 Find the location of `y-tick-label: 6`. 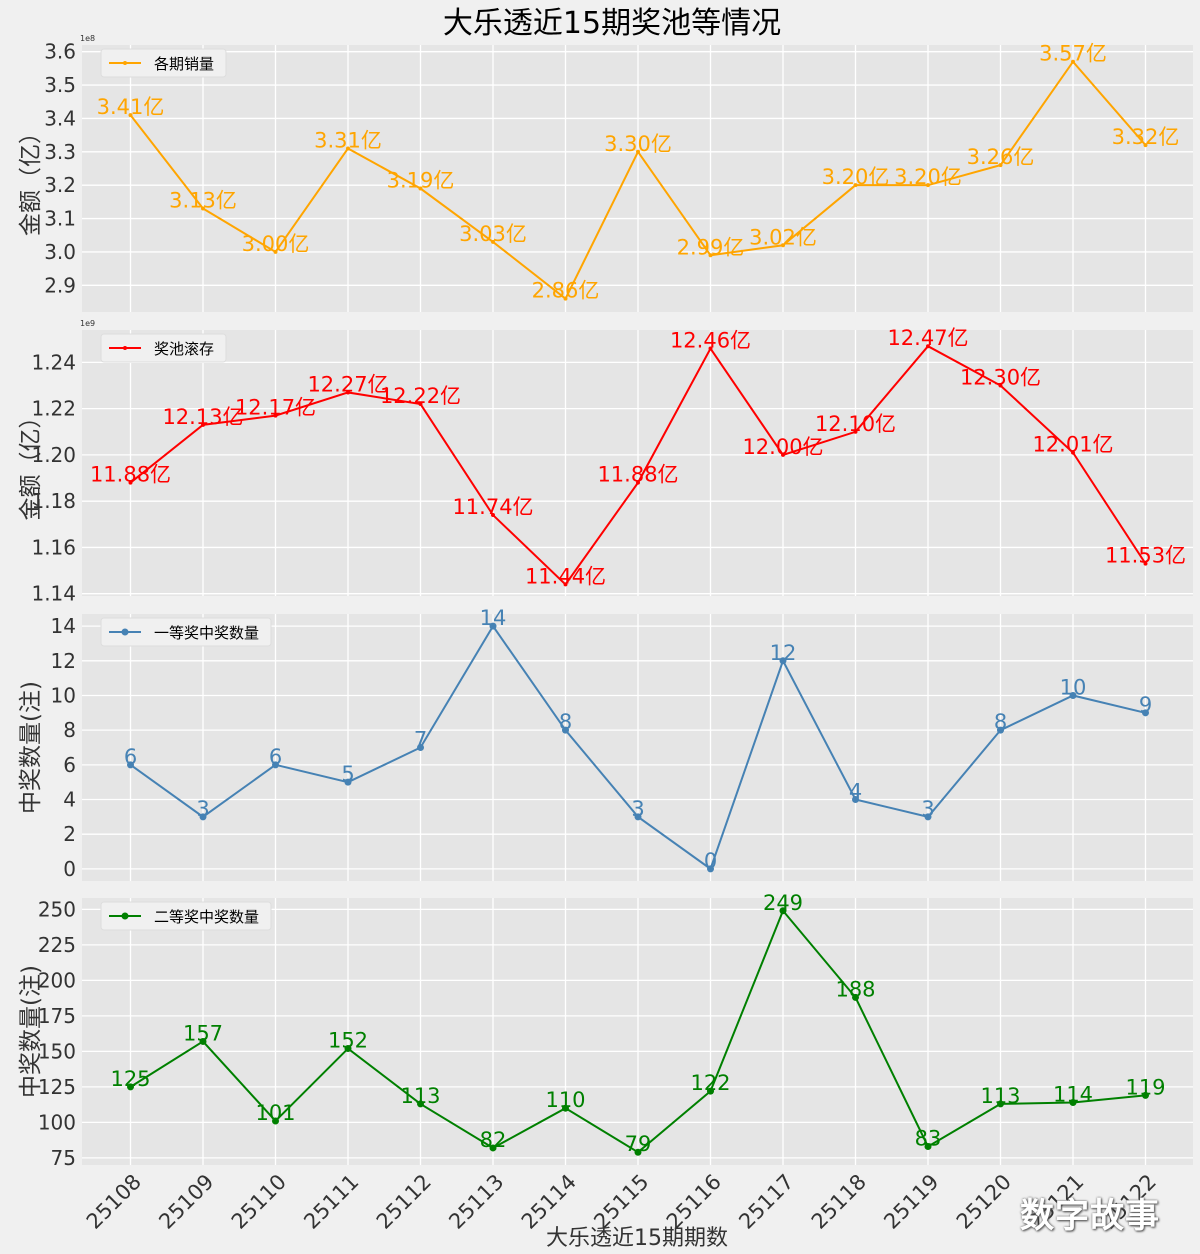

y-tick-label: 6 is located at coordinates (69, 765).